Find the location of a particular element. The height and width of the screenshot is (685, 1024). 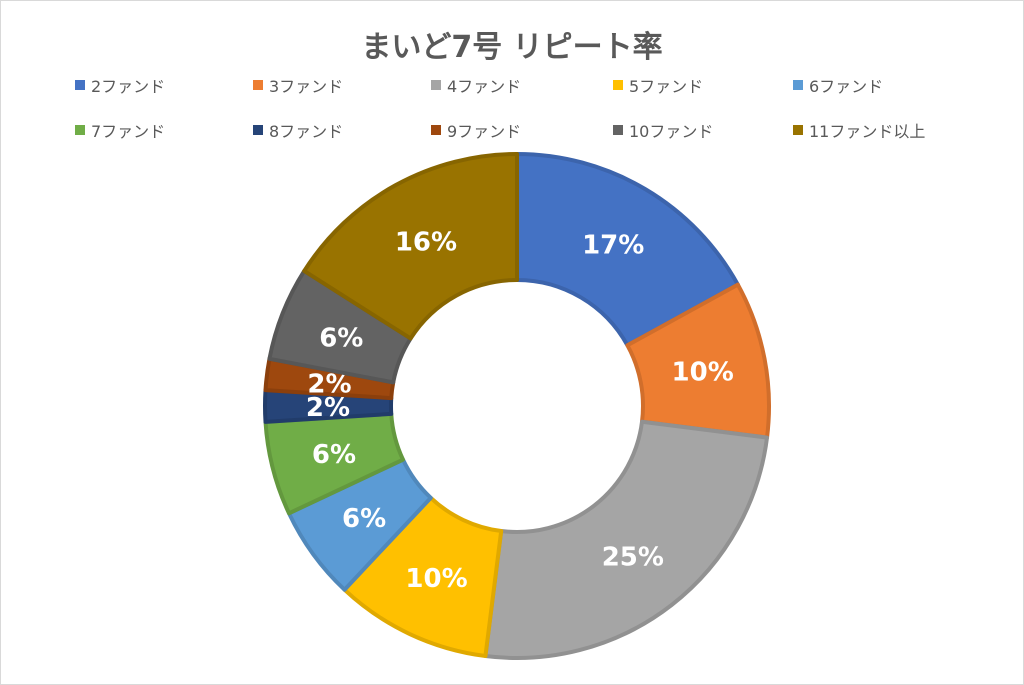

legend-label: 8ファンド is located at coordinates (306, 131).